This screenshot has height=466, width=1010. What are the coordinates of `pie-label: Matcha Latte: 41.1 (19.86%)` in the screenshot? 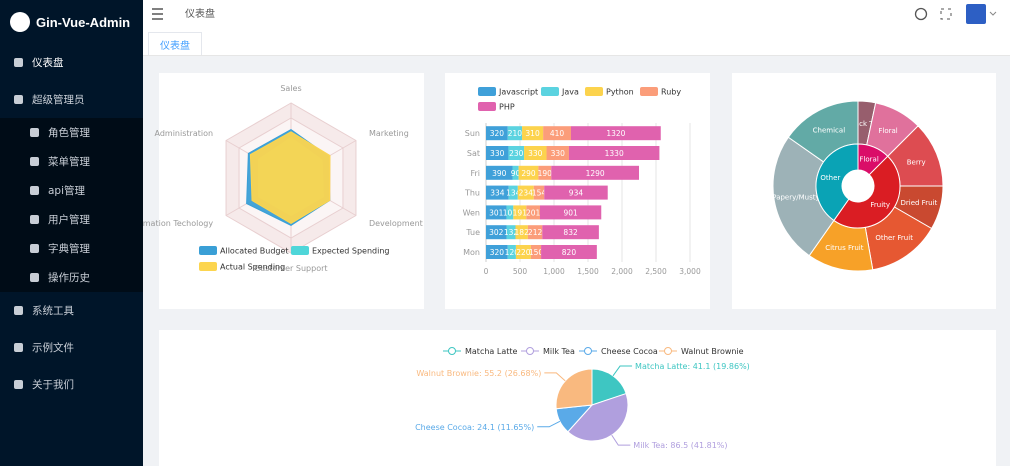 It's located at (692, 366).